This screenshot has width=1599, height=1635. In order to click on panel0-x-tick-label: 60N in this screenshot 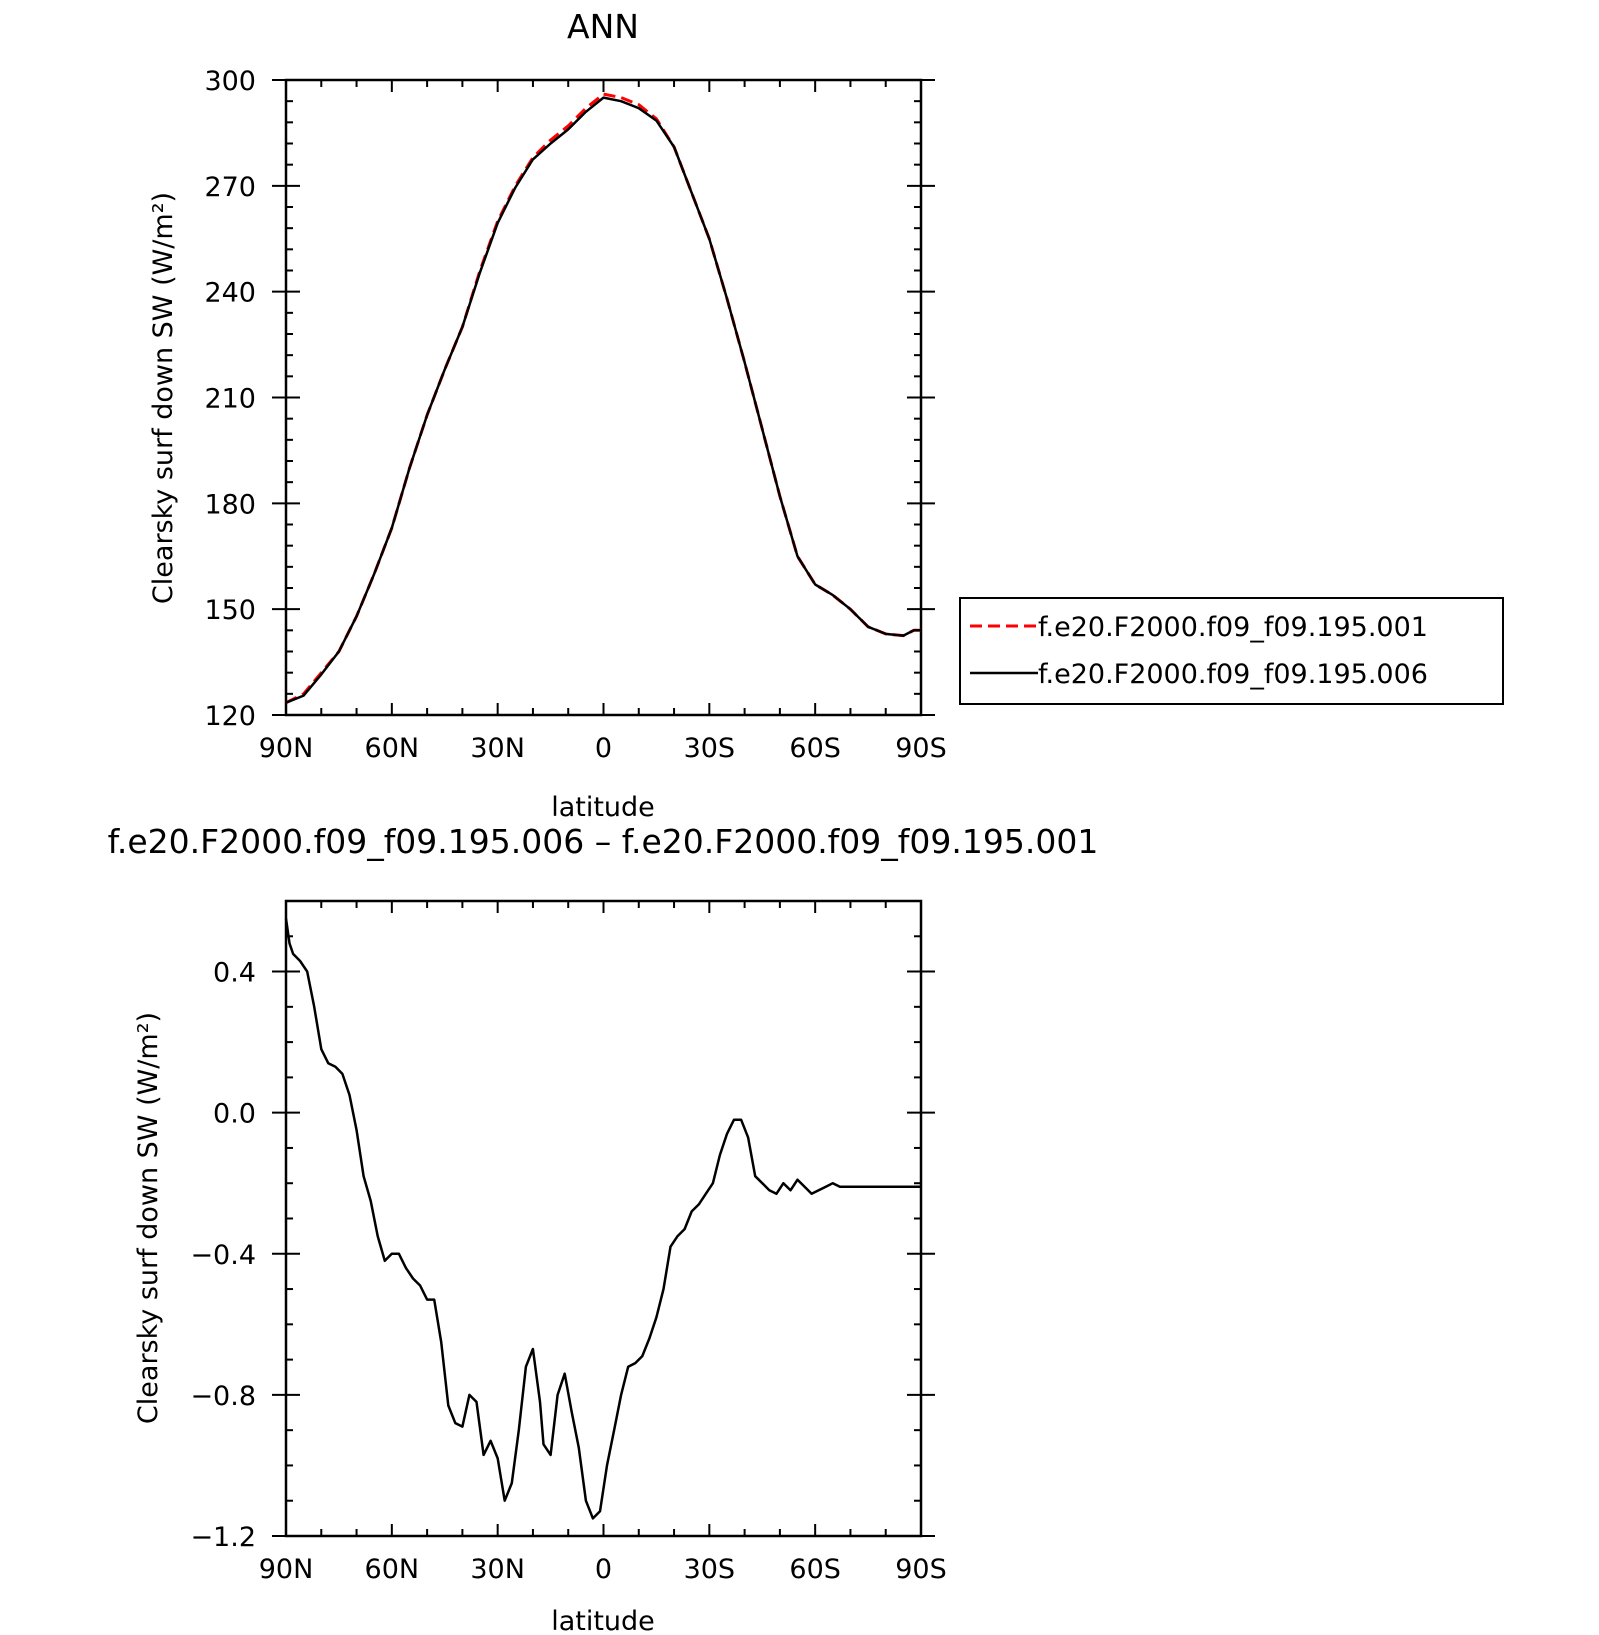, I will do `click(392, 748)`.